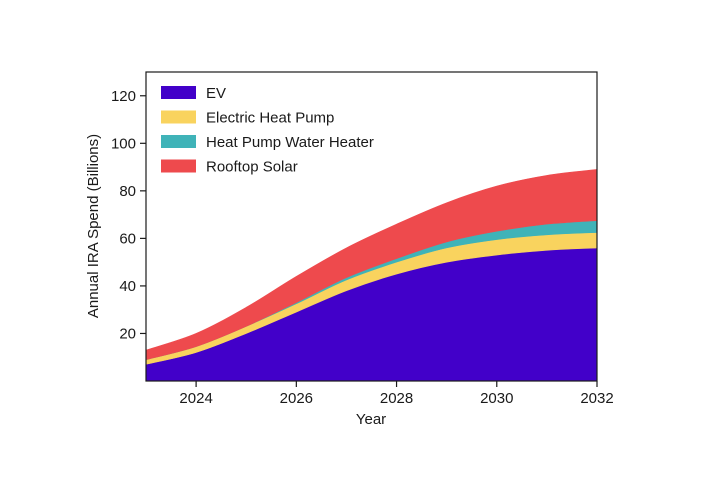 This screenshot has width=702, height=498. What do you see at coordinates (195, 398) in the screenshot?
I see `x-tick-label: 2024` at bounding box center [195, 398].